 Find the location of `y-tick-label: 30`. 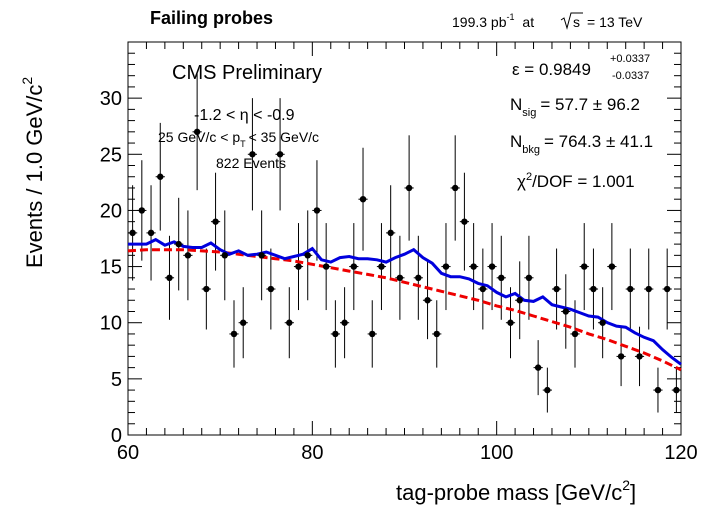

y-tick-label: 30 is located at coordinates (111, 99).